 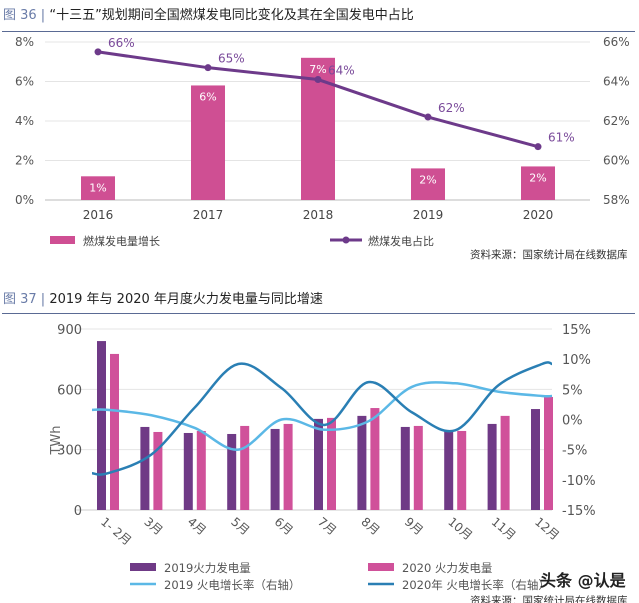 What do you see at coordinates (447, 568) in the screenshot?
I see `legend-label: 2020 火力发电量` at bounding box center [447, 568].